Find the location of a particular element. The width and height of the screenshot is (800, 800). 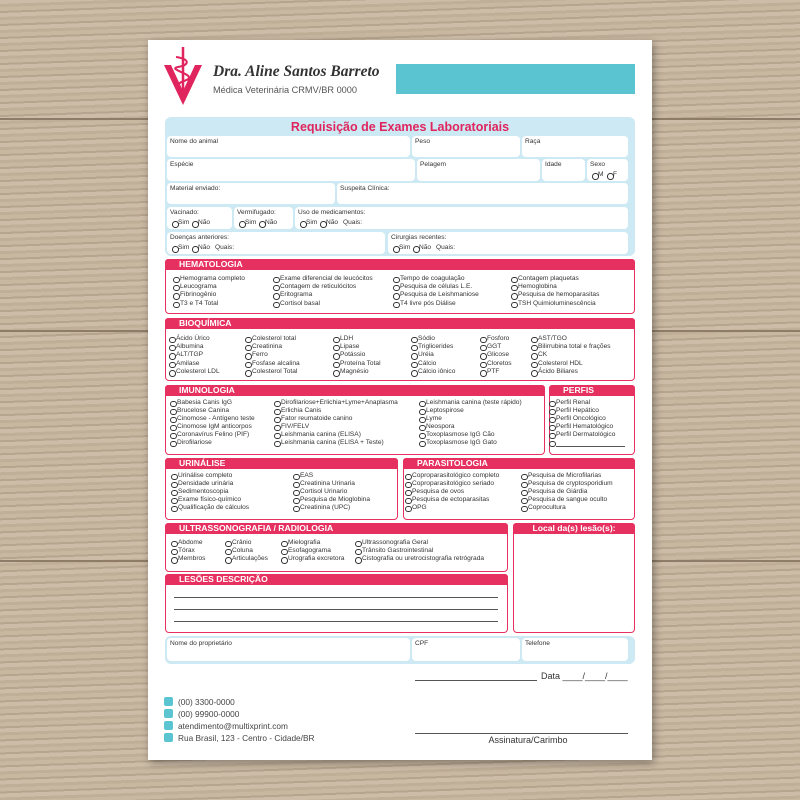

exam-option: Contagem plaquetas is located at coordinates (548, 278).